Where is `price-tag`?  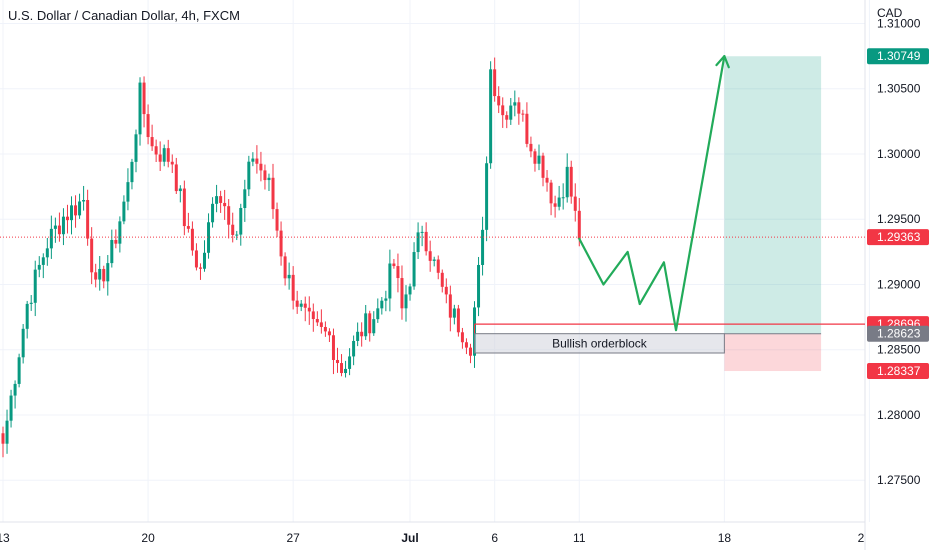 price-tag is located at coordinates (898, 56).